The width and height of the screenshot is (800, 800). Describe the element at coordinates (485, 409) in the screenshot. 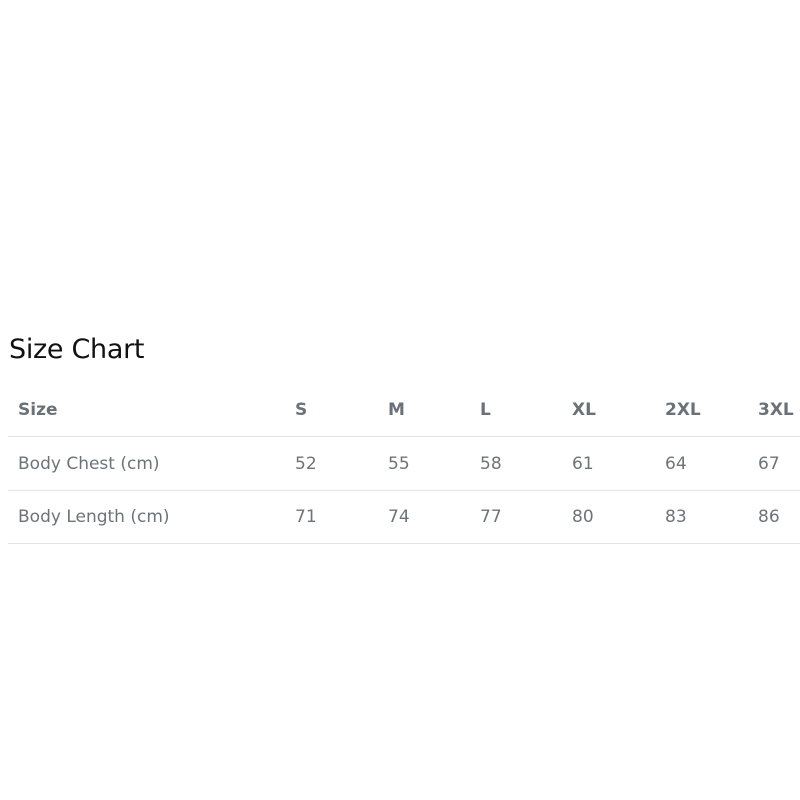

I see `header-cell: L` at that location.